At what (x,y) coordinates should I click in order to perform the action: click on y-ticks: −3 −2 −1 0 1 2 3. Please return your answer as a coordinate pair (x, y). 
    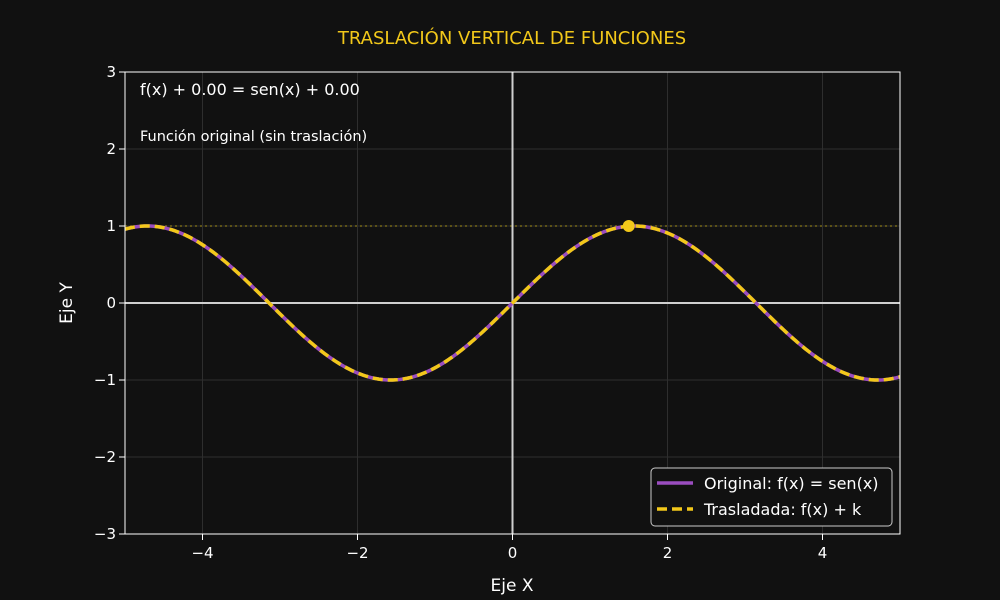
    Looking at the image, I should click on (109, 303).